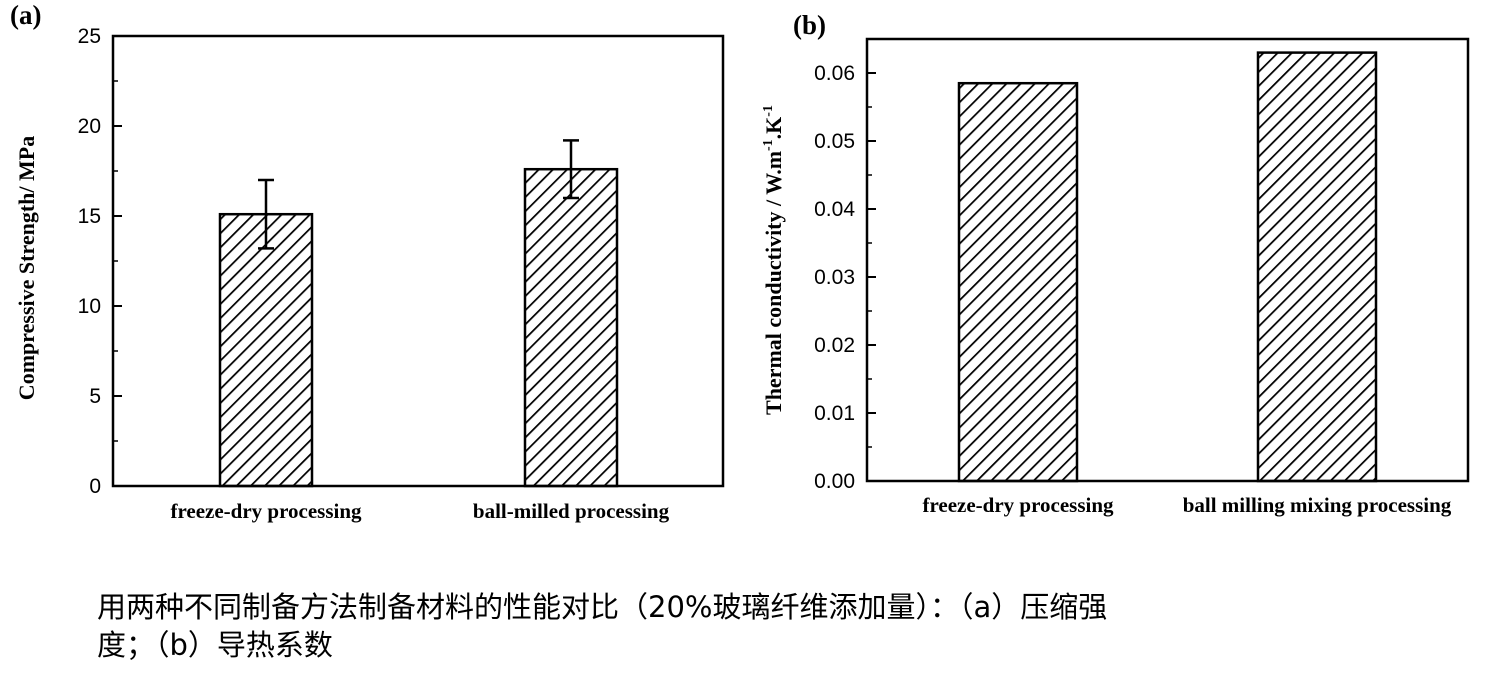 The height and width of the screenshot is (687, 1507). I want to click on y-tick-label: 0.04, so click(834, 209).